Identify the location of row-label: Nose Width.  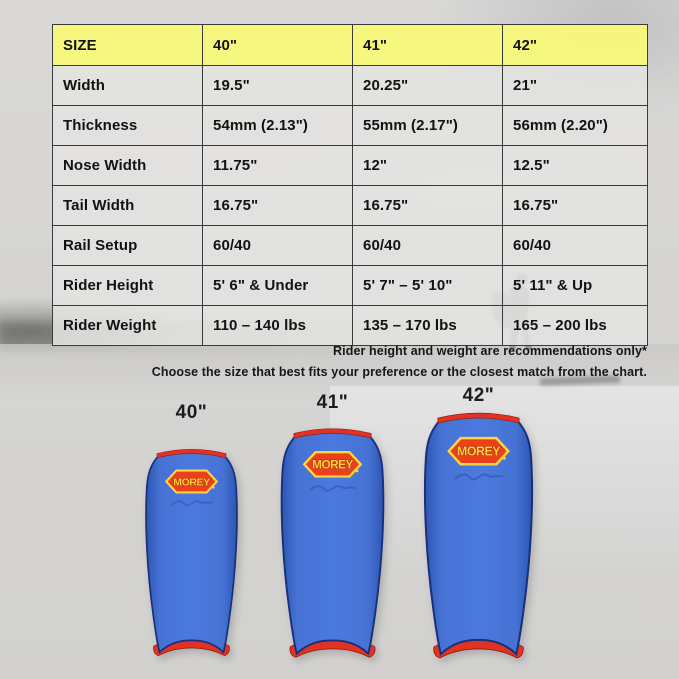
(128, 165).